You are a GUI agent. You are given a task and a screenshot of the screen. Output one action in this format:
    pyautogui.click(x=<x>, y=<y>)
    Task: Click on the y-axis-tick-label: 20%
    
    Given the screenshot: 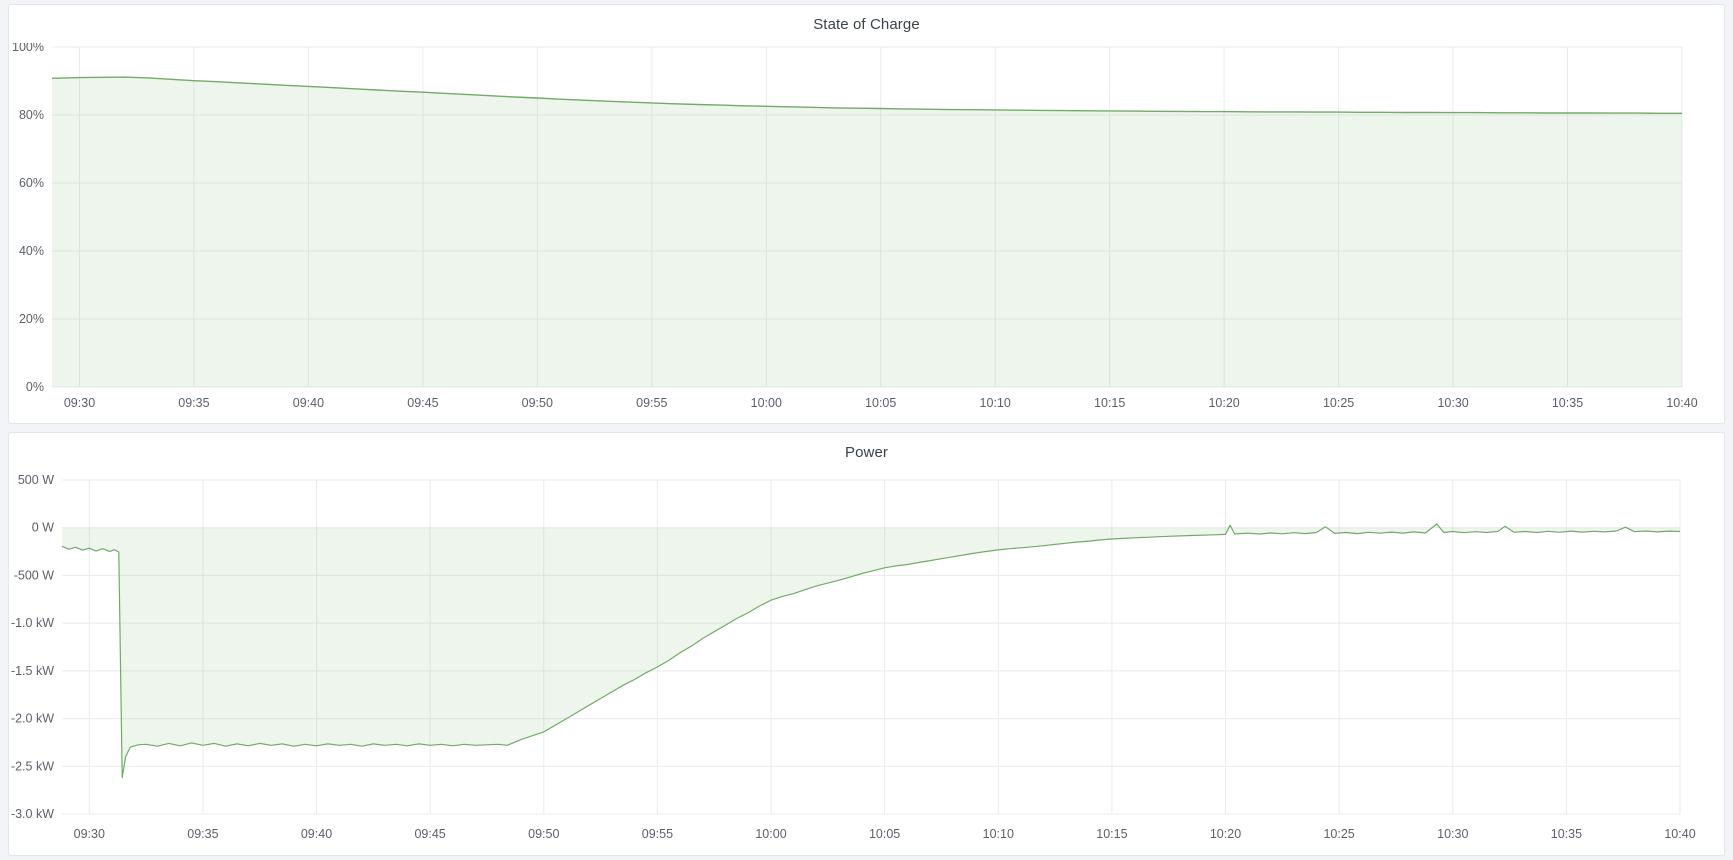 What is the action you would take?
    pyautogui.click(x=31, y=319)
    